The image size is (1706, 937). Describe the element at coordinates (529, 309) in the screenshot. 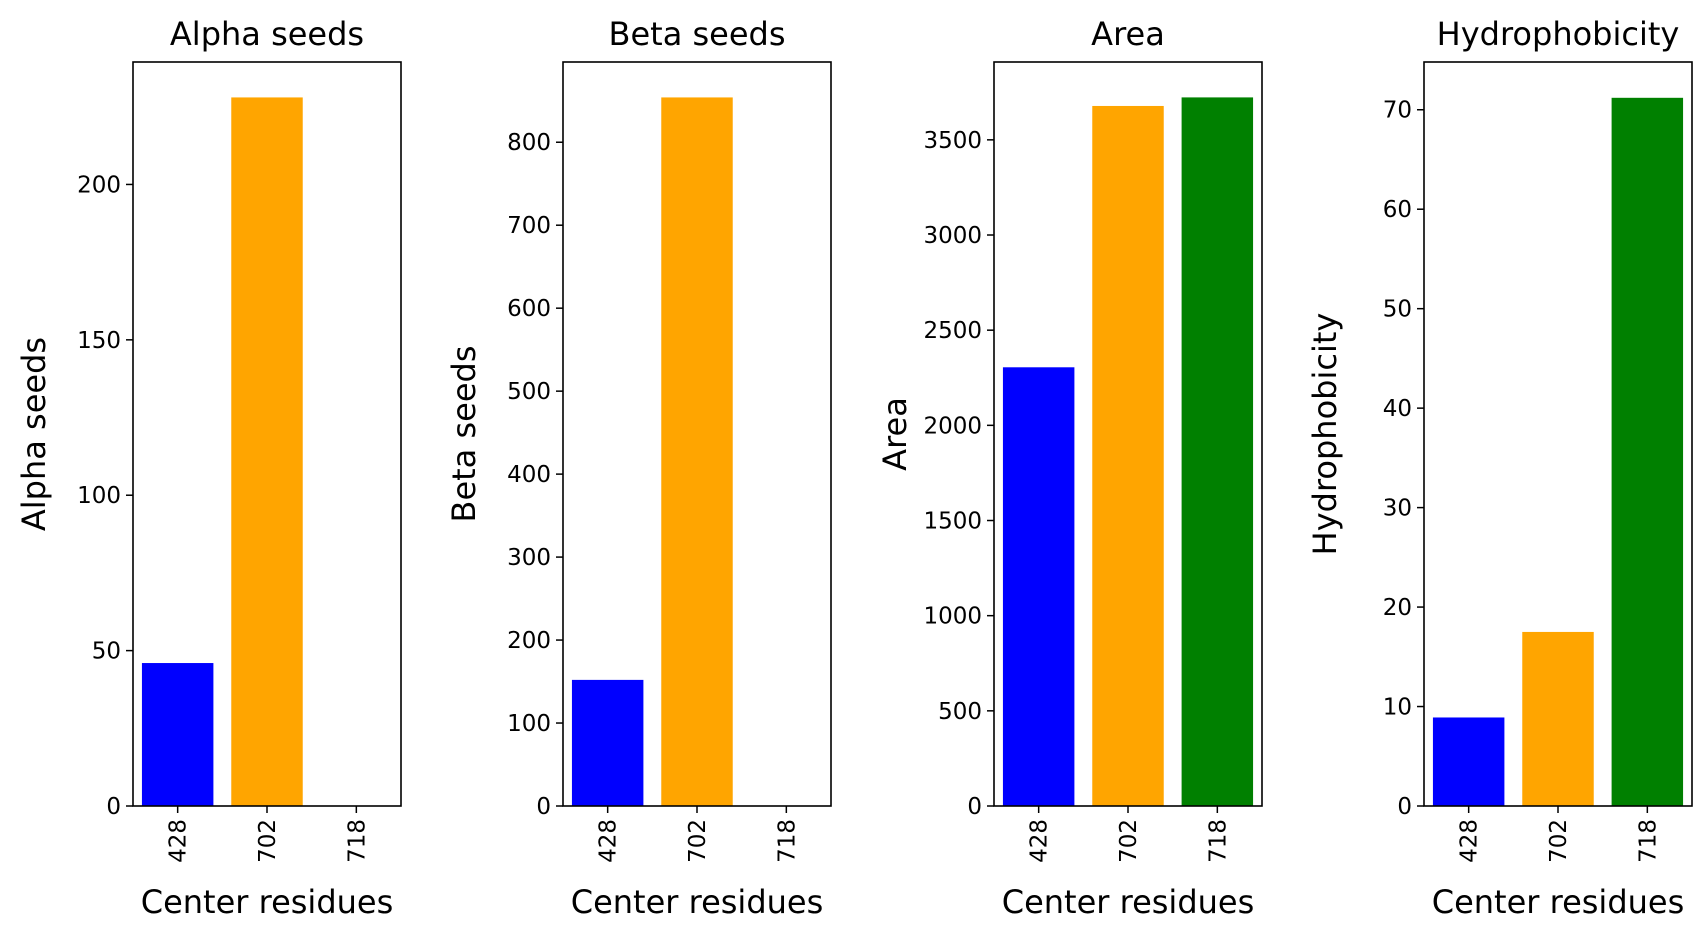

I see `y-tick-label: 600` at that location.